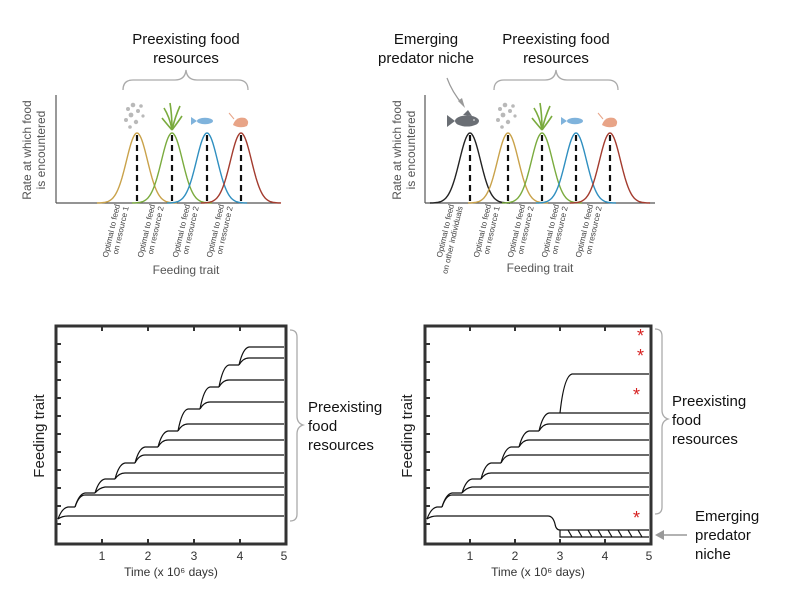  What do you see at coordinates (426, 39) in the screenshot?
I see `panel-b-predator-label-line-1: Emerging` at bounding box center [426, 39].